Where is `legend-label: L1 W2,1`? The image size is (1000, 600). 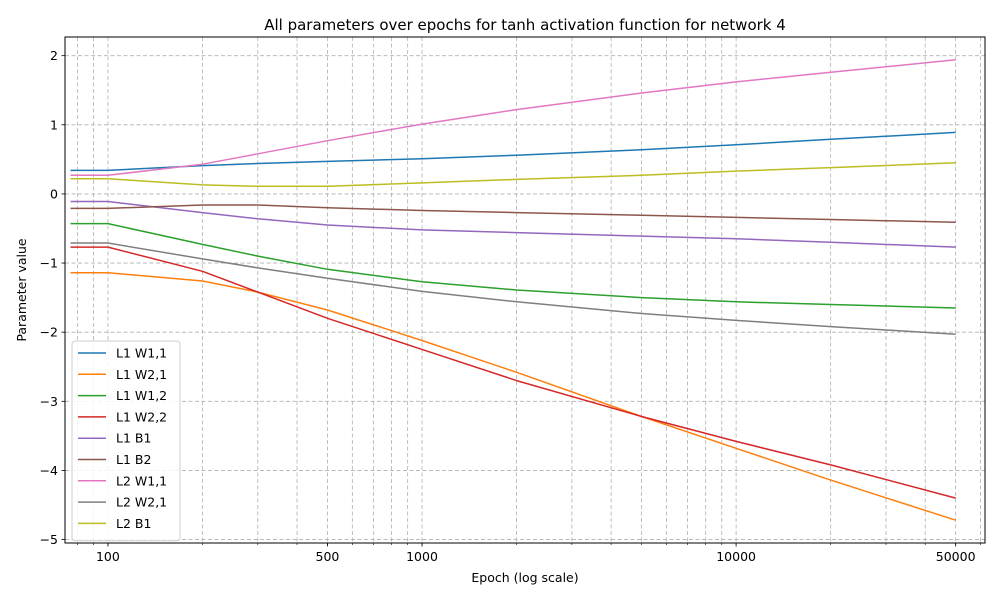 legend-label: L1 W2,1 is located at coordinates (141, 374).